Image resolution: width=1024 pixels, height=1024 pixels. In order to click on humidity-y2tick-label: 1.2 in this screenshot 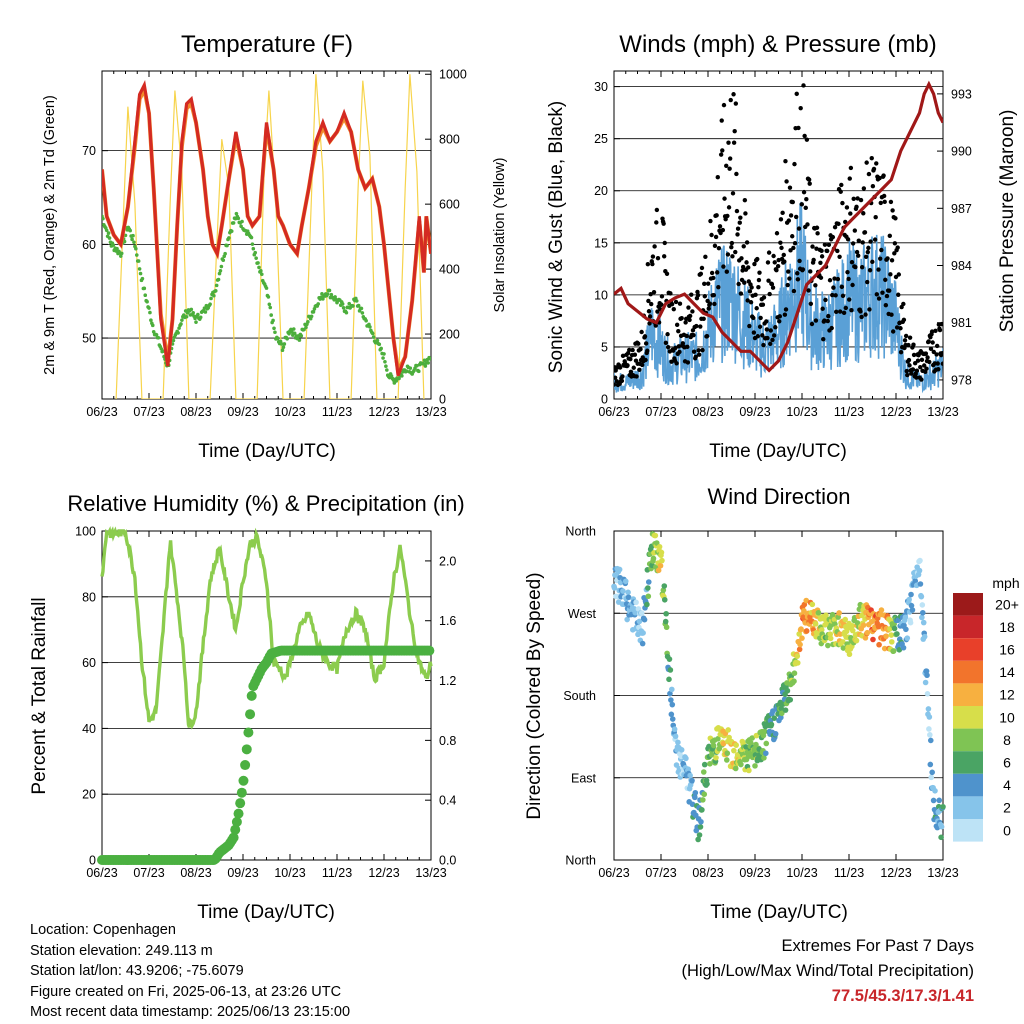, I will do `click(447, 681)`.